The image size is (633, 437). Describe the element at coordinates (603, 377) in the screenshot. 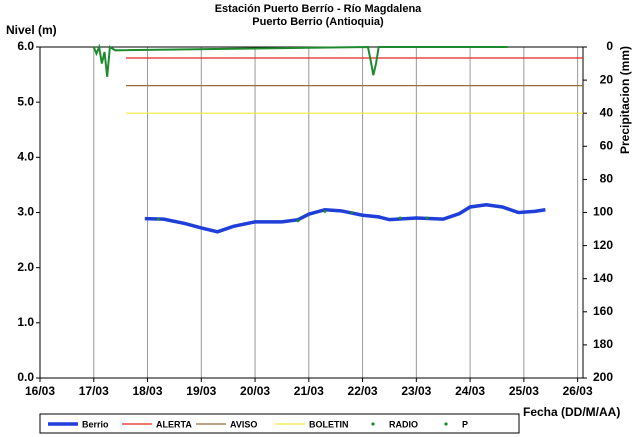

I see `y2-tick-label: 200` at that location.